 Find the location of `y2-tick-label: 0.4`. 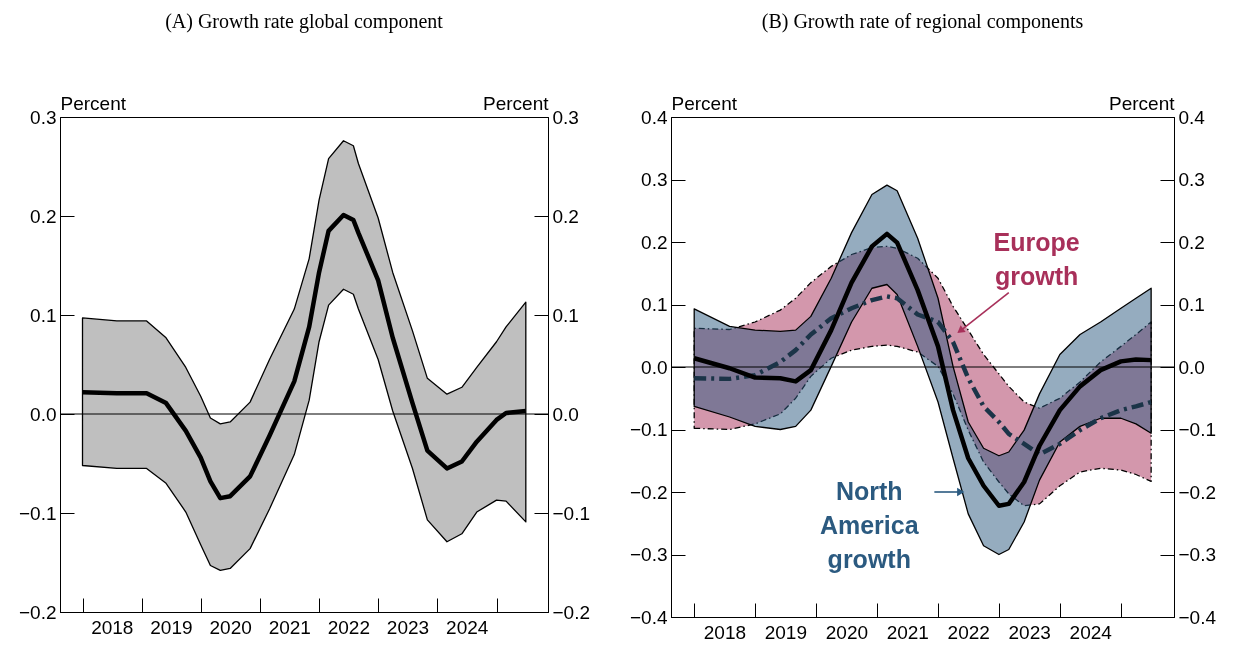

y2-tick-label: 0.4 is located at coordinates (1192, 117).